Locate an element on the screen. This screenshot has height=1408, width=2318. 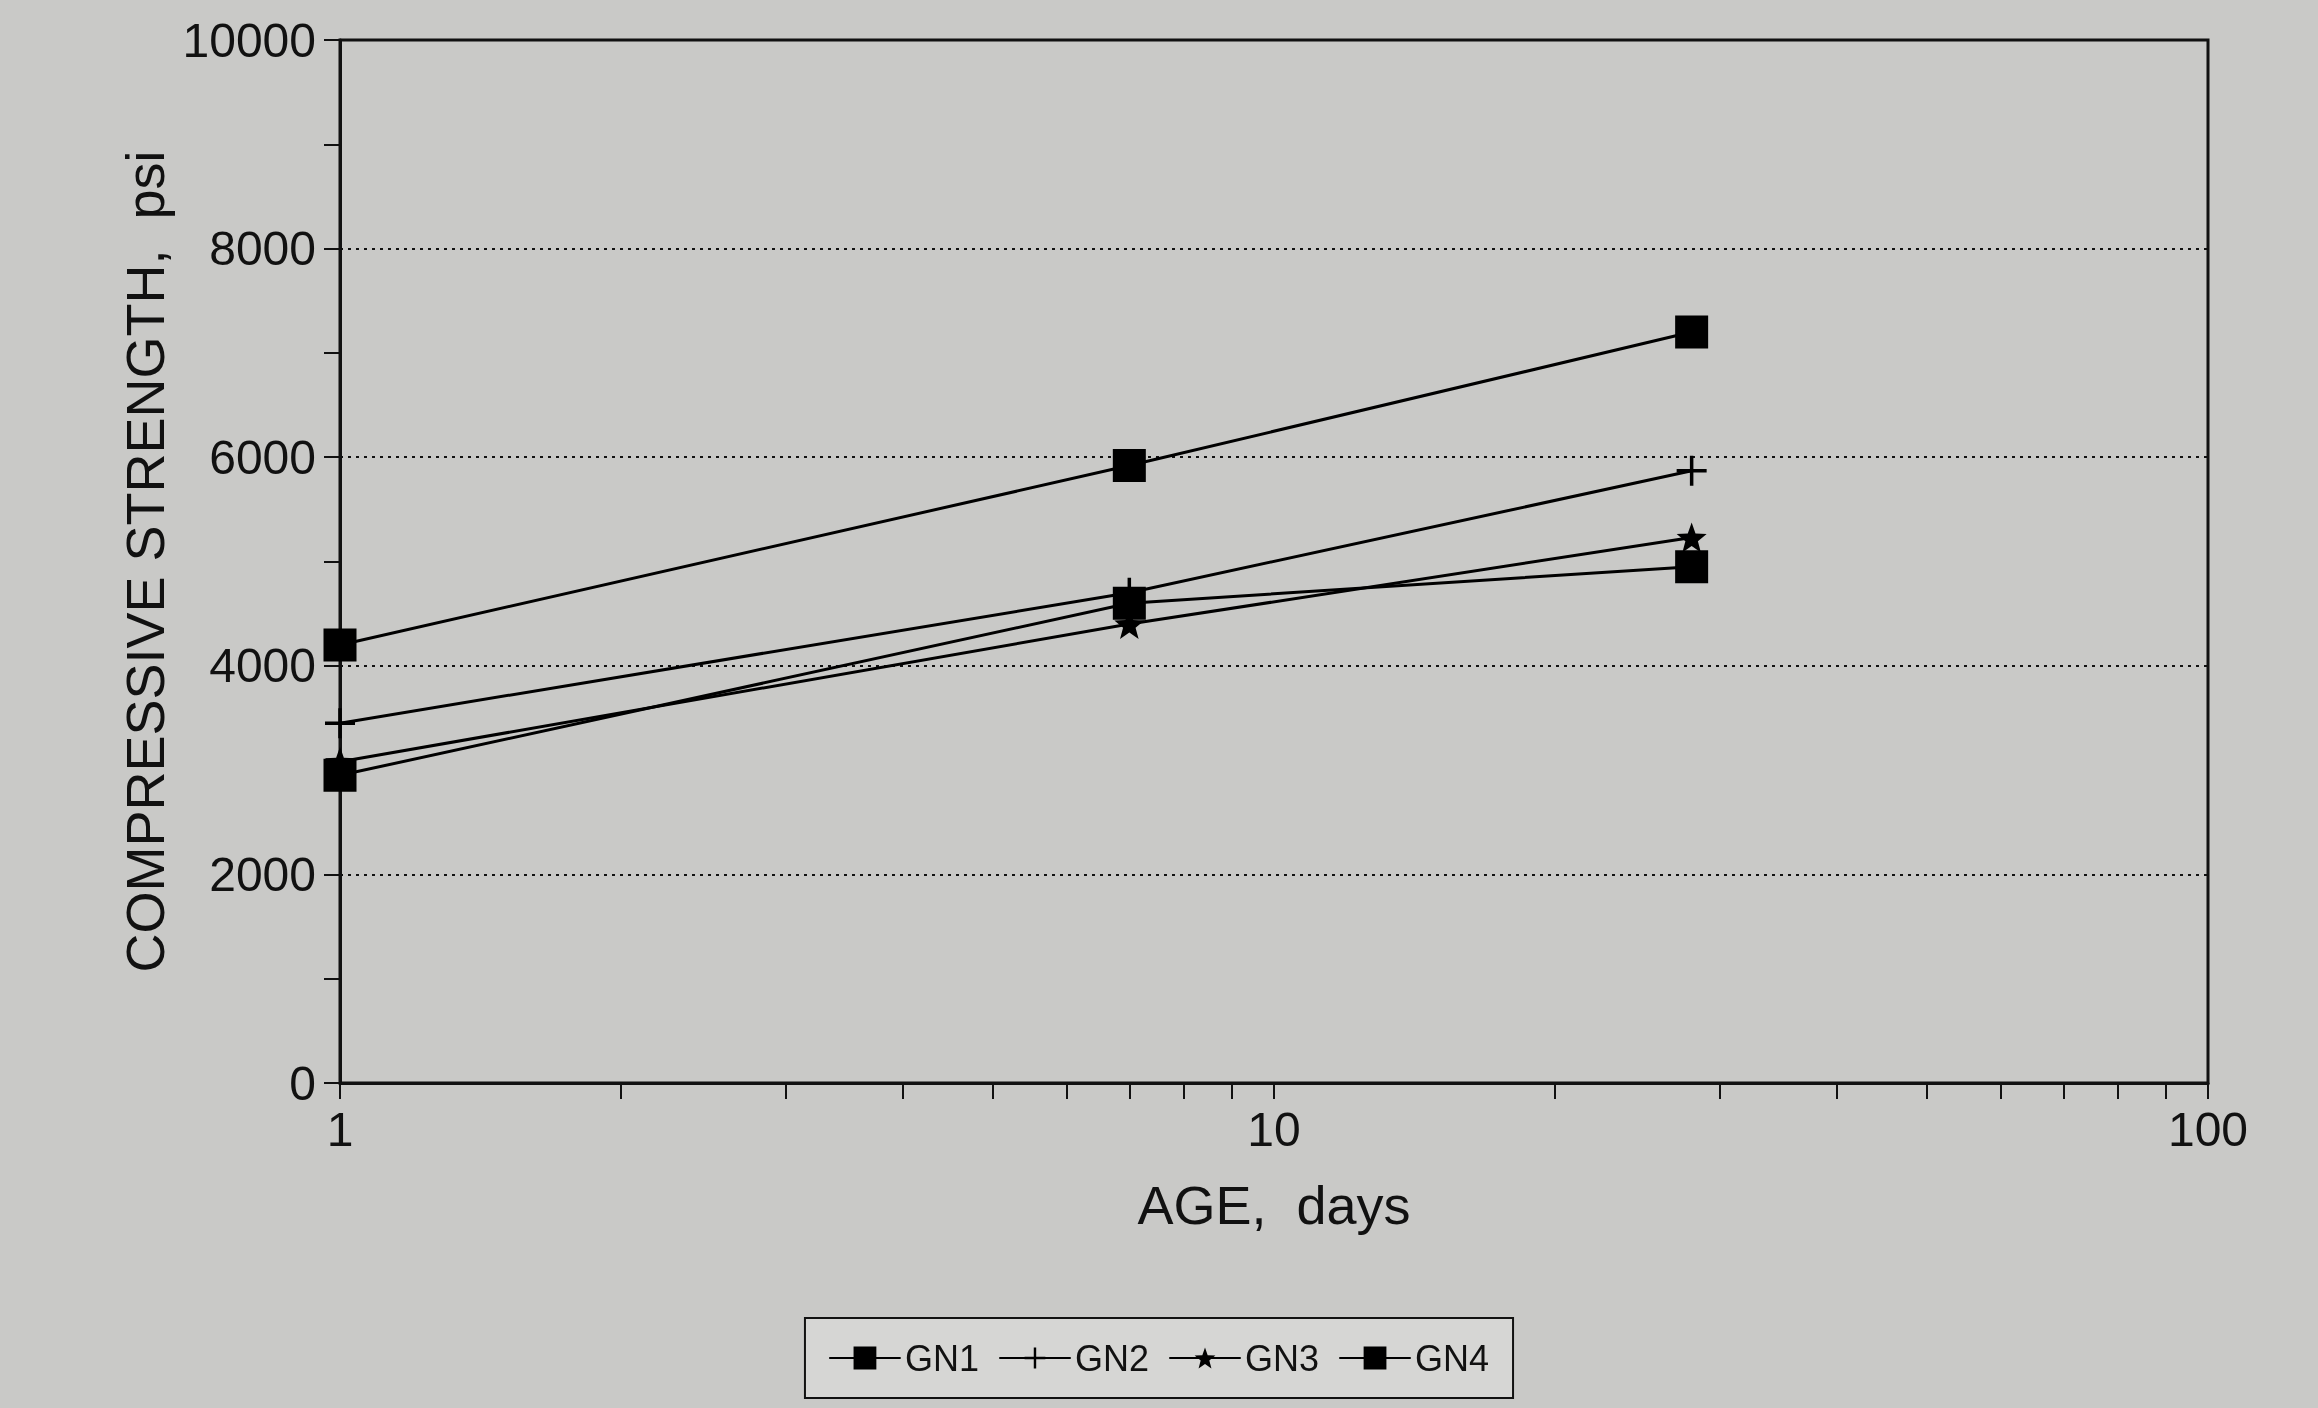
legend-label: GN1 is located at coordinates (941, 1358).